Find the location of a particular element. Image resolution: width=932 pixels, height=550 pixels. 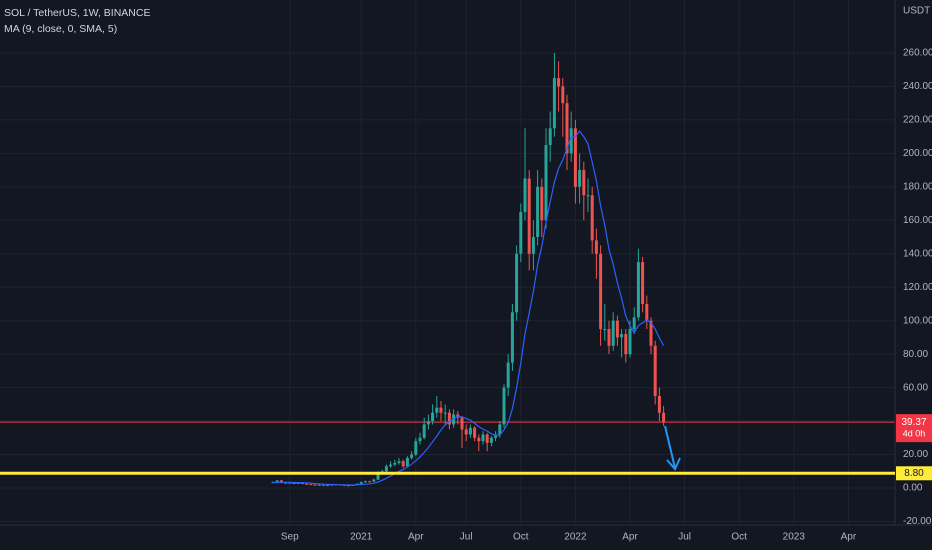

x-tick-label: 2022 is located at coordinates (575, 537).